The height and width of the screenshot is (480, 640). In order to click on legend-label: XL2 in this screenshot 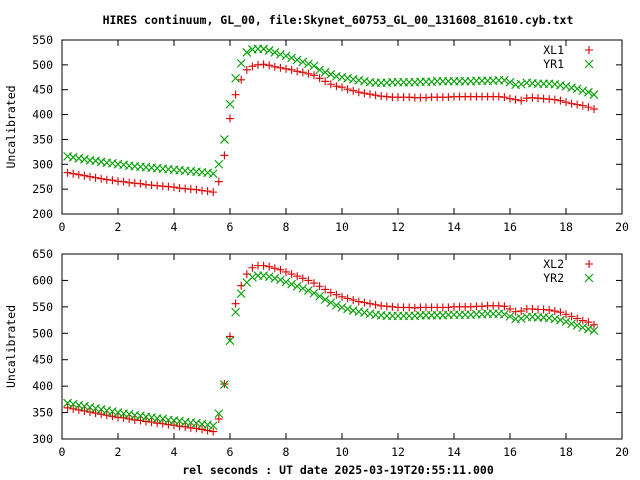, I will do `click(553, 264)`.